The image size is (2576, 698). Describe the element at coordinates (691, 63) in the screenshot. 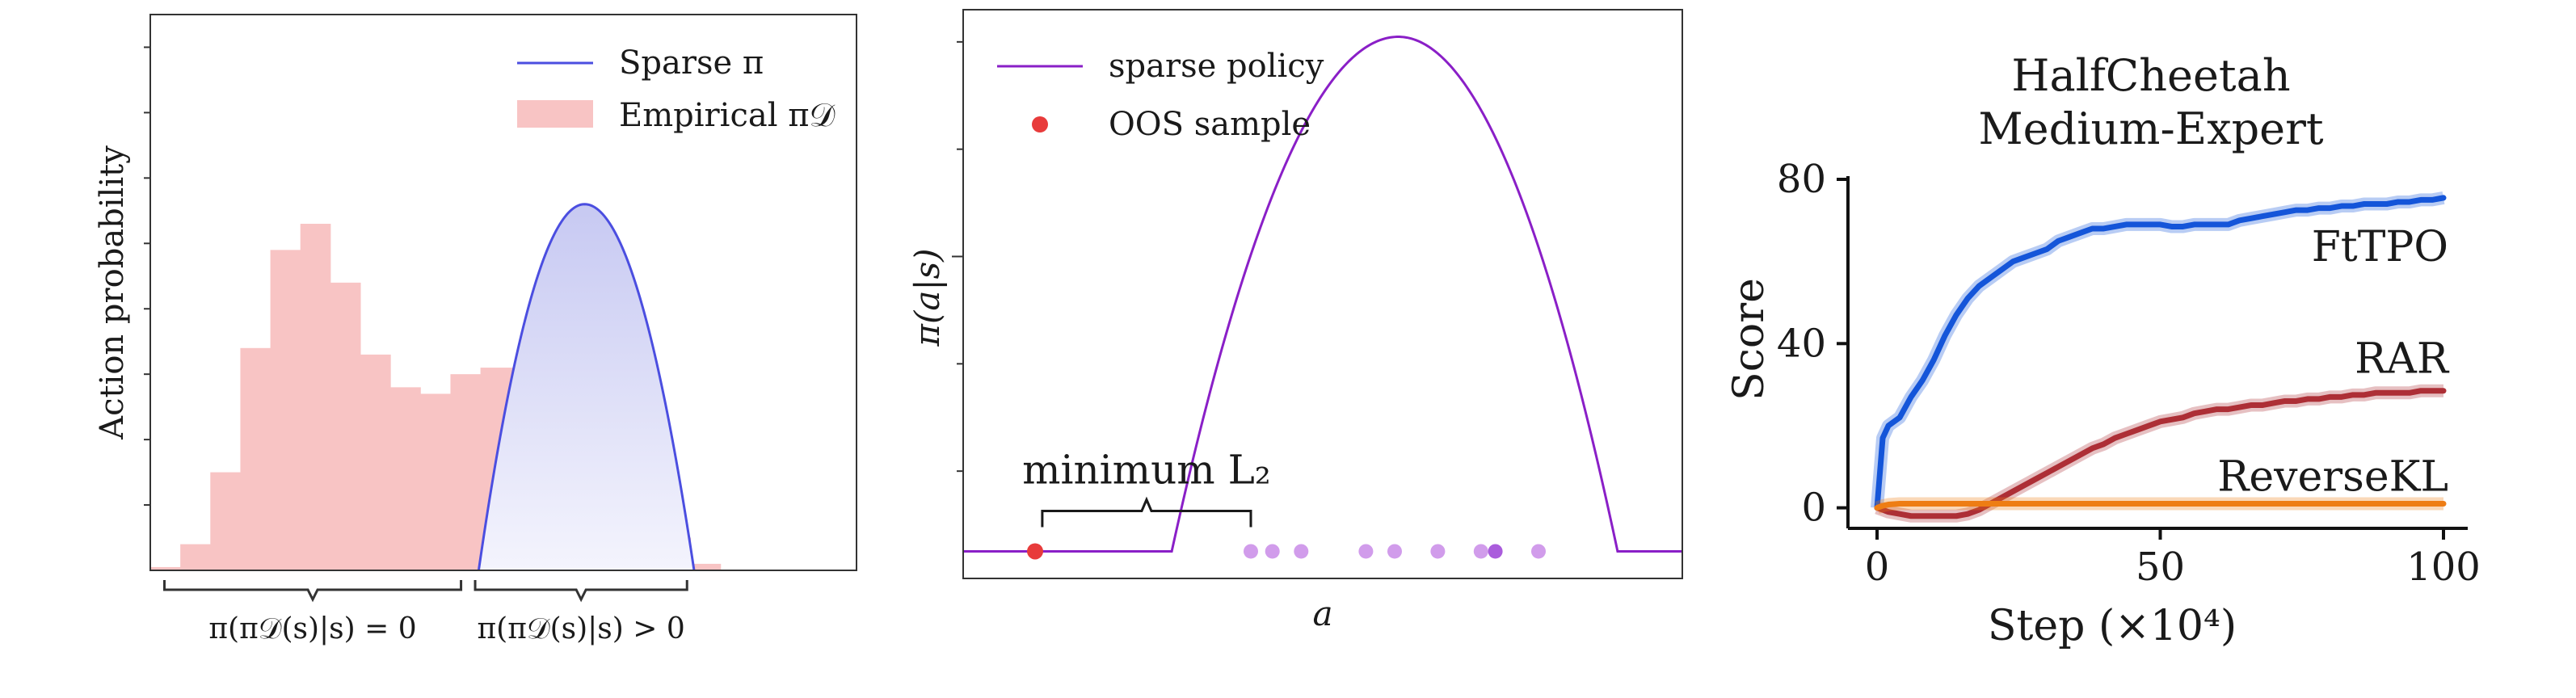

I see `legend-label-sparse: Sparse π` at that location.